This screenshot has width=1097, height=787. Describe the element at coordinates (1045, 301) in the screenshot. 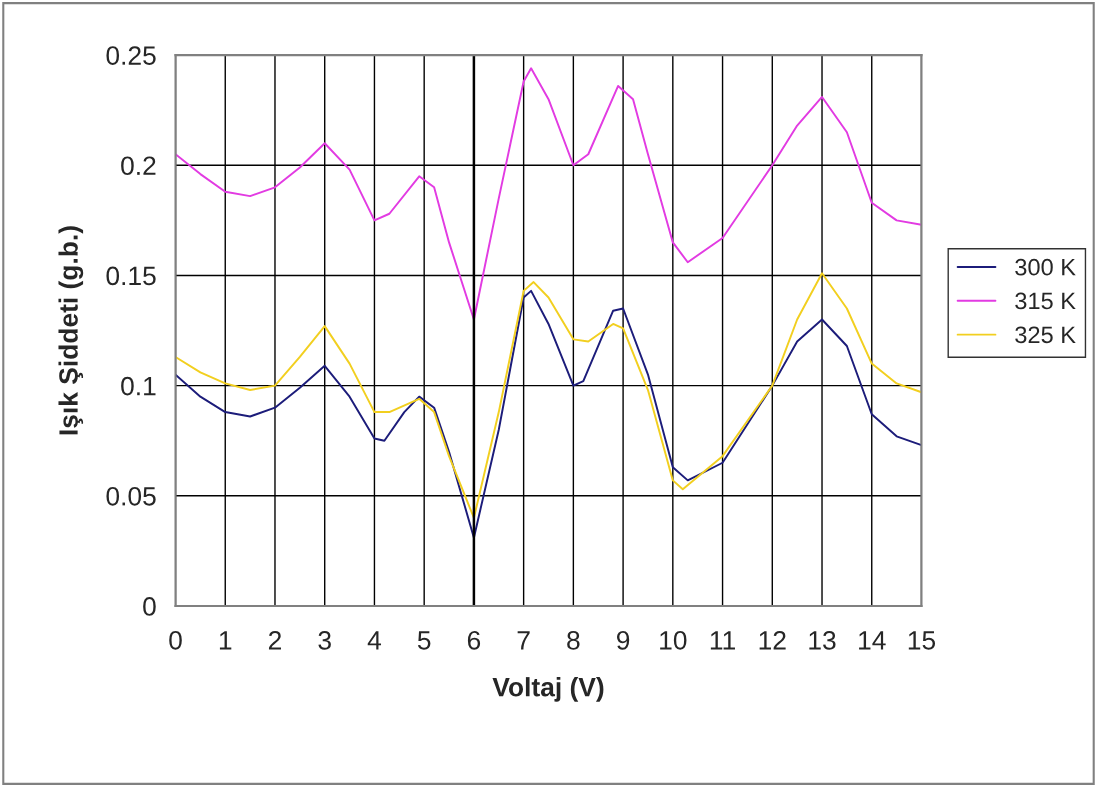

I see `legend-label: 315 K` at that location.